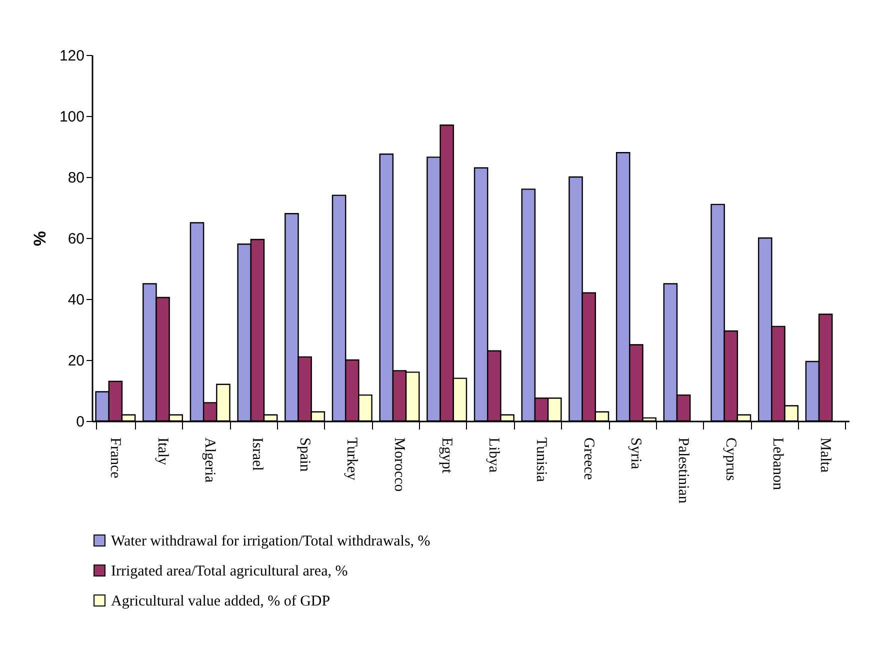 This screenshot has height=647, width=872. I want to click on legend-label: Agricultural value added, % of GDP, so click(220, 602).